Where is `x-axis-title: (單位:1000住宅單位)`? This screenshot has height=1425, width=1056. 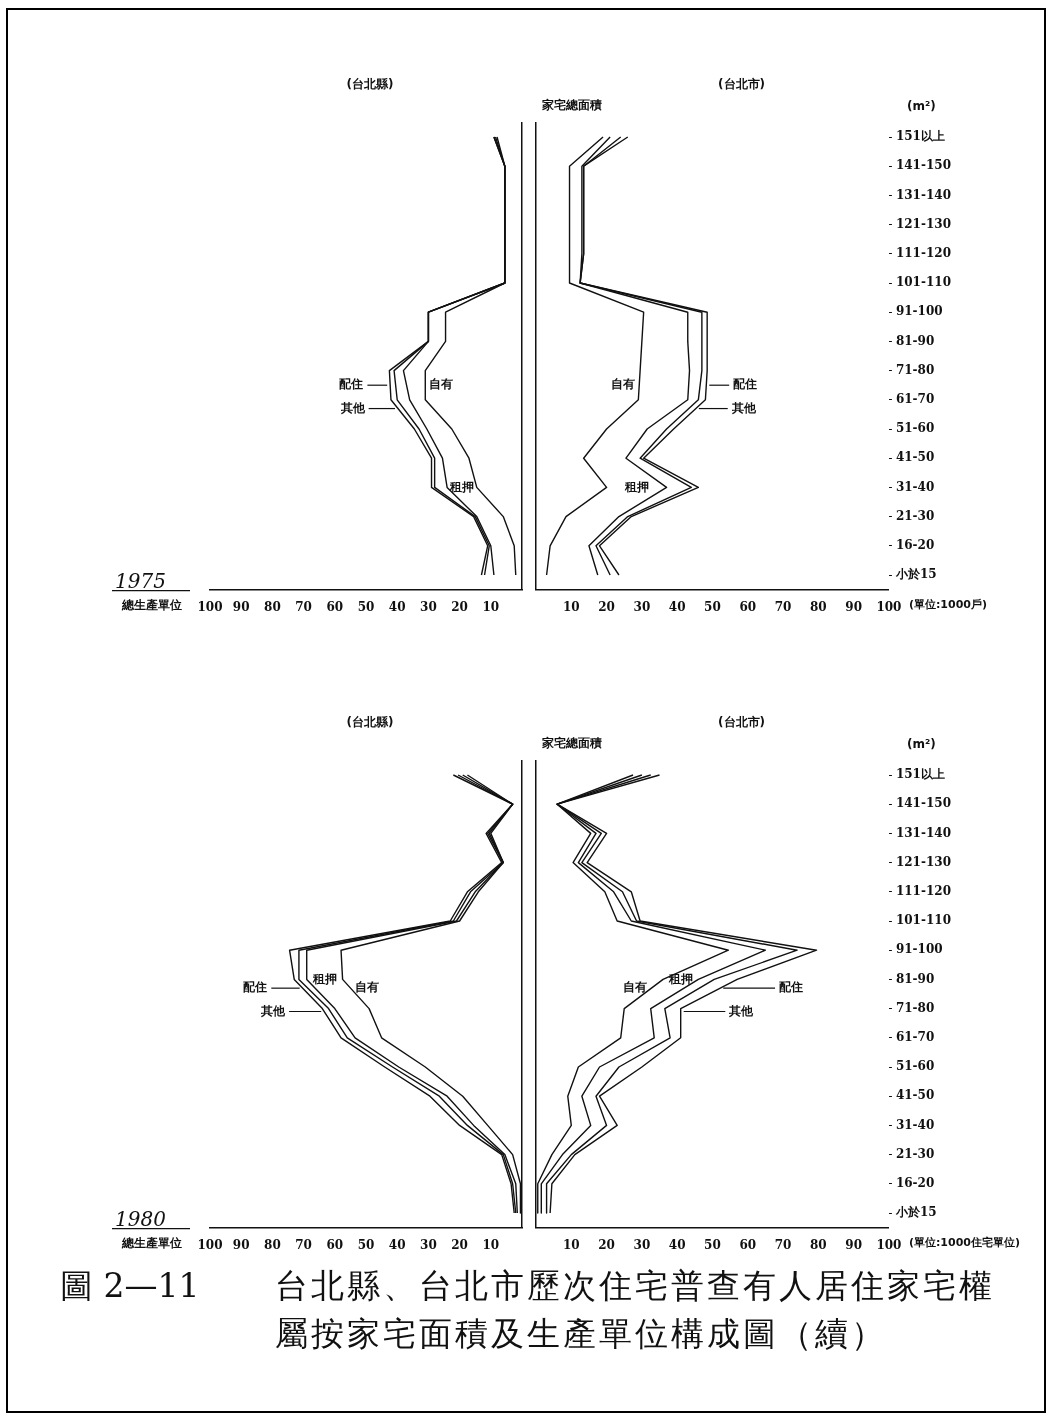 x-axis-title: (單位:1000住宅單位) is located at coordinates (964, 1243).